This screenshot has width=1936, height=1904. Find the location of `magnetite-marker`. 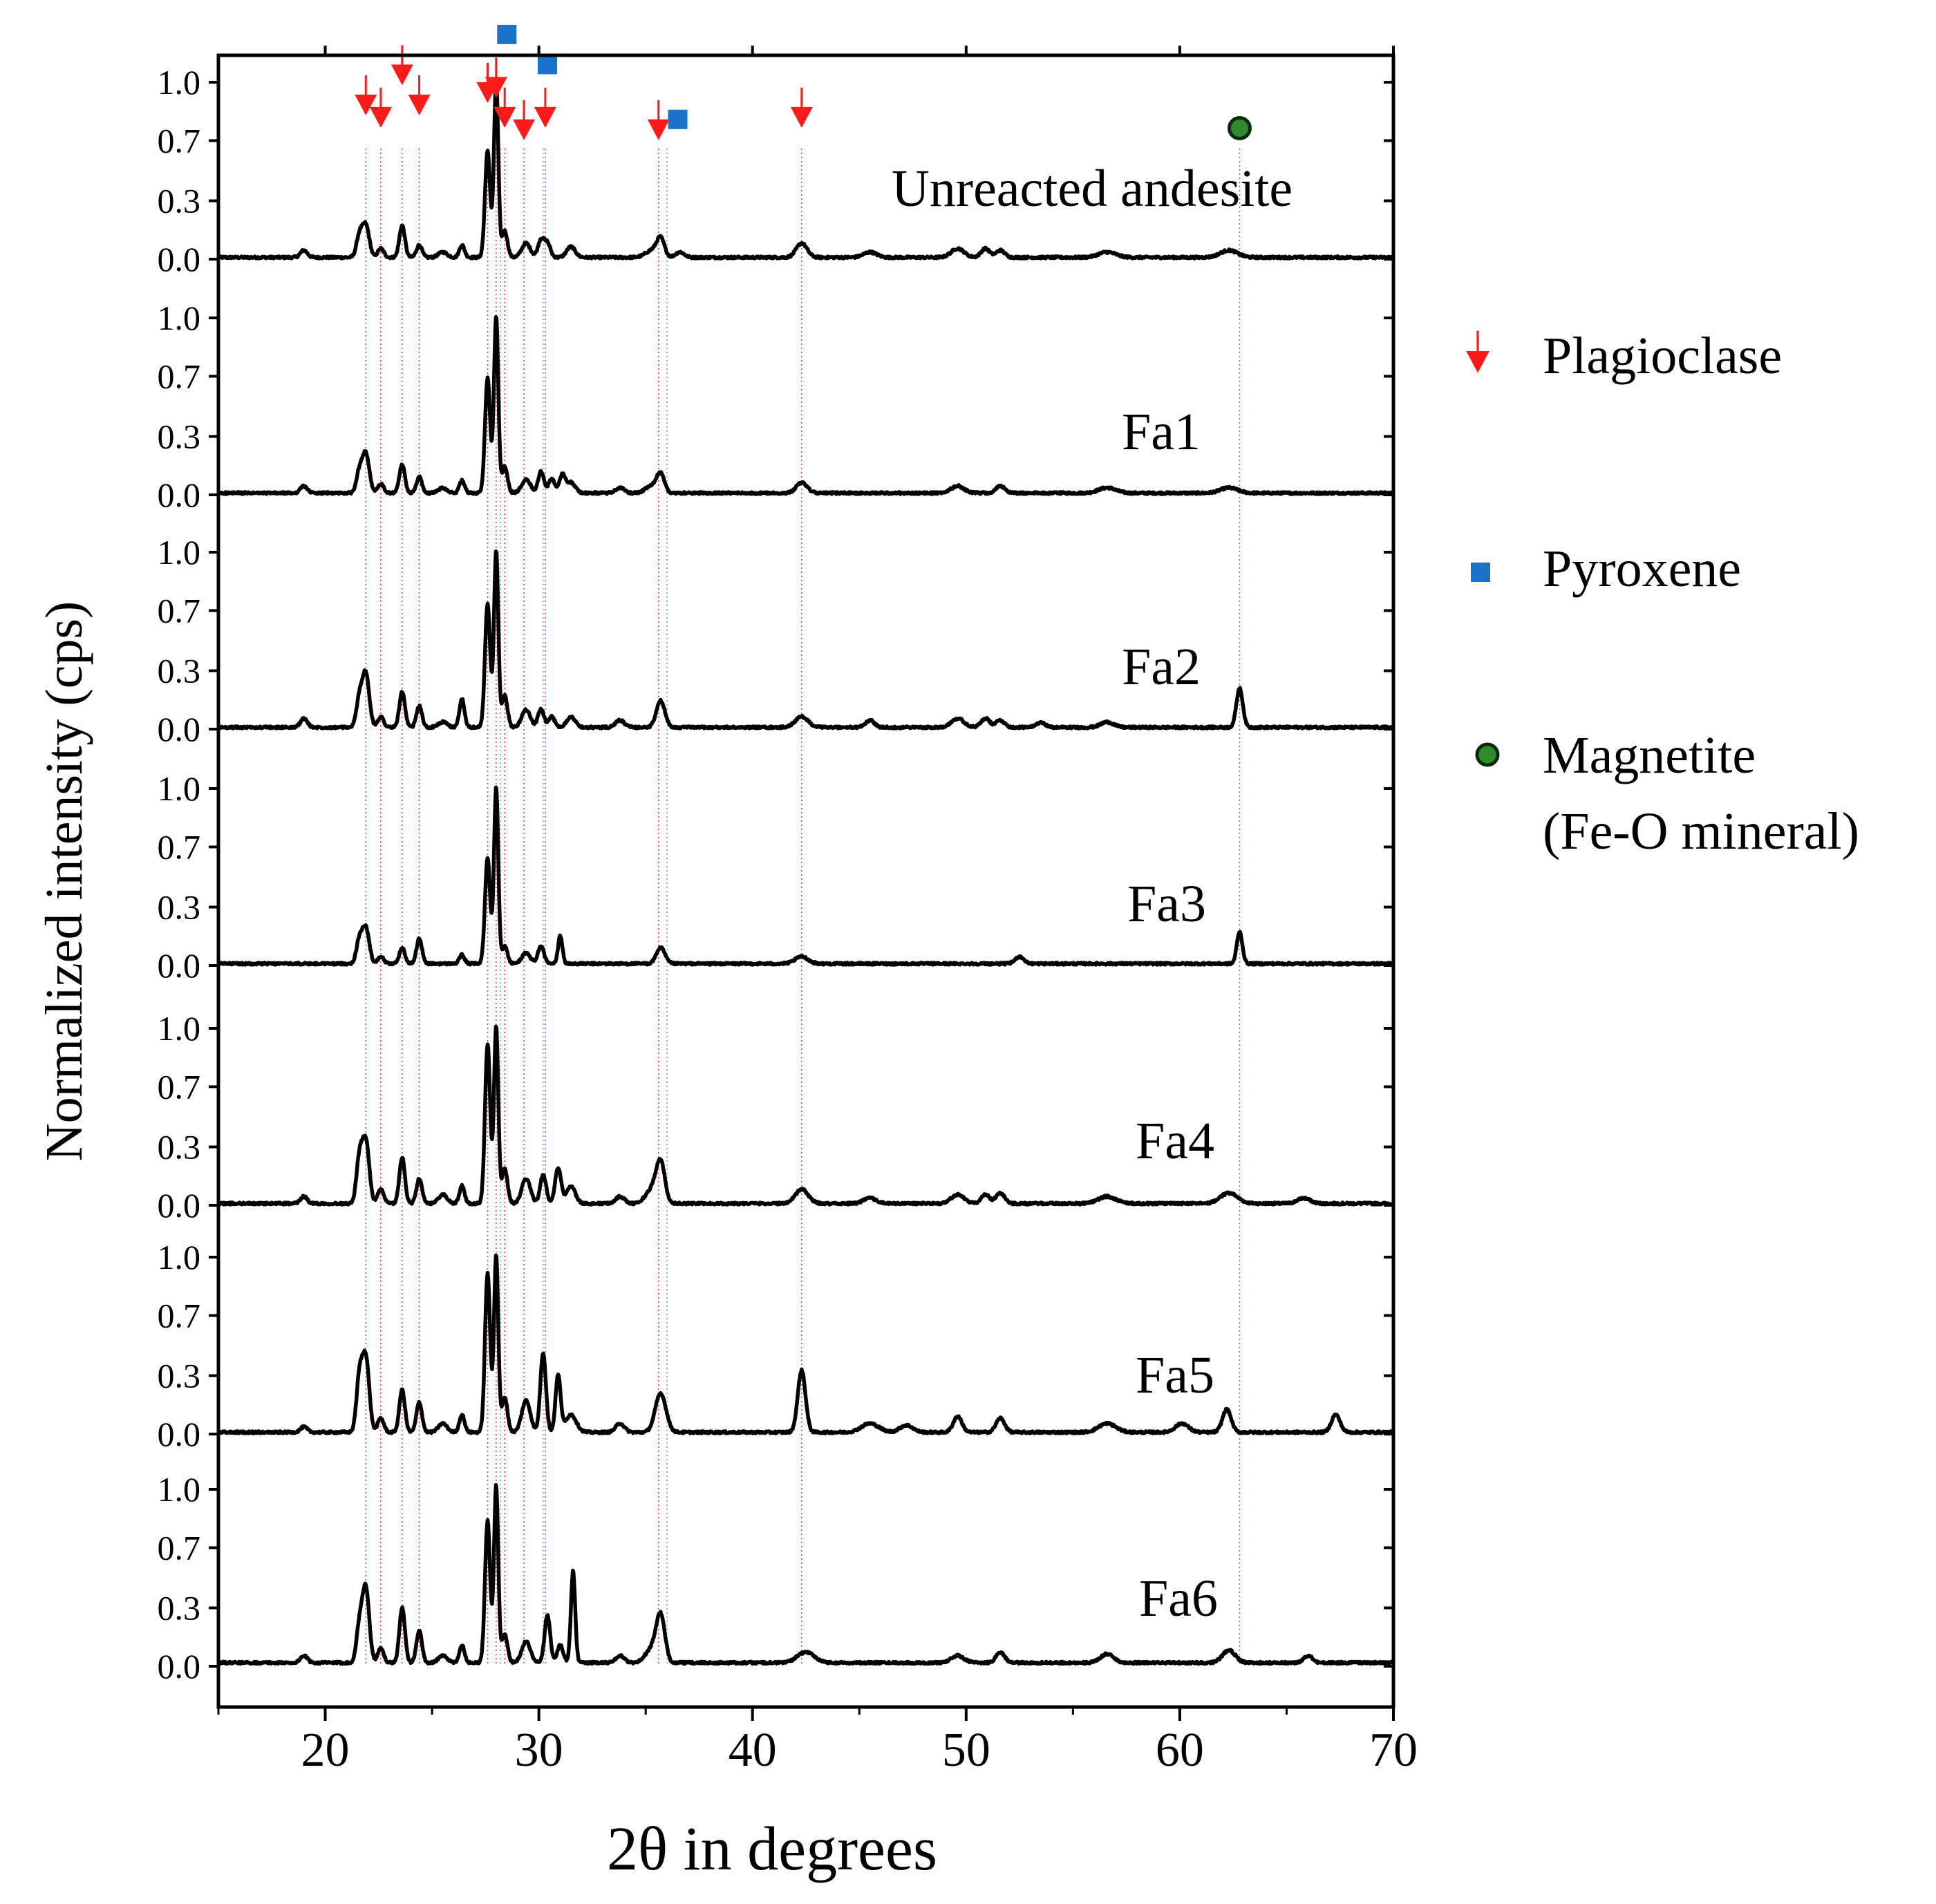

magnetite-marker is located at coordinates (1239, 128).